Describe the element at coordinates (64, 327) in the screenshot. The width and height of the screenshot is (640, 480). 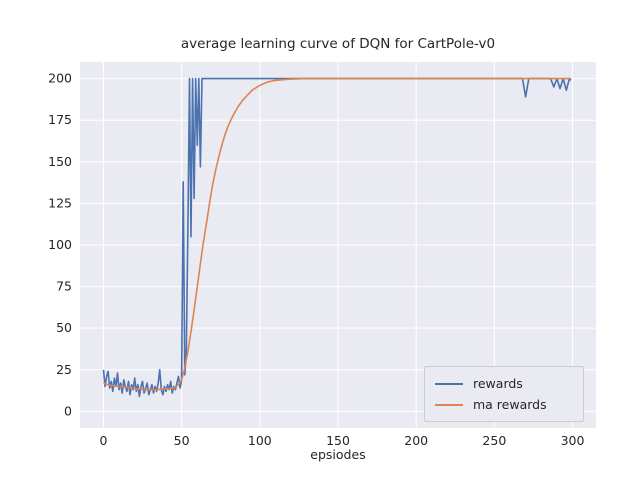
I see `y-tick-label: 50` at that location.